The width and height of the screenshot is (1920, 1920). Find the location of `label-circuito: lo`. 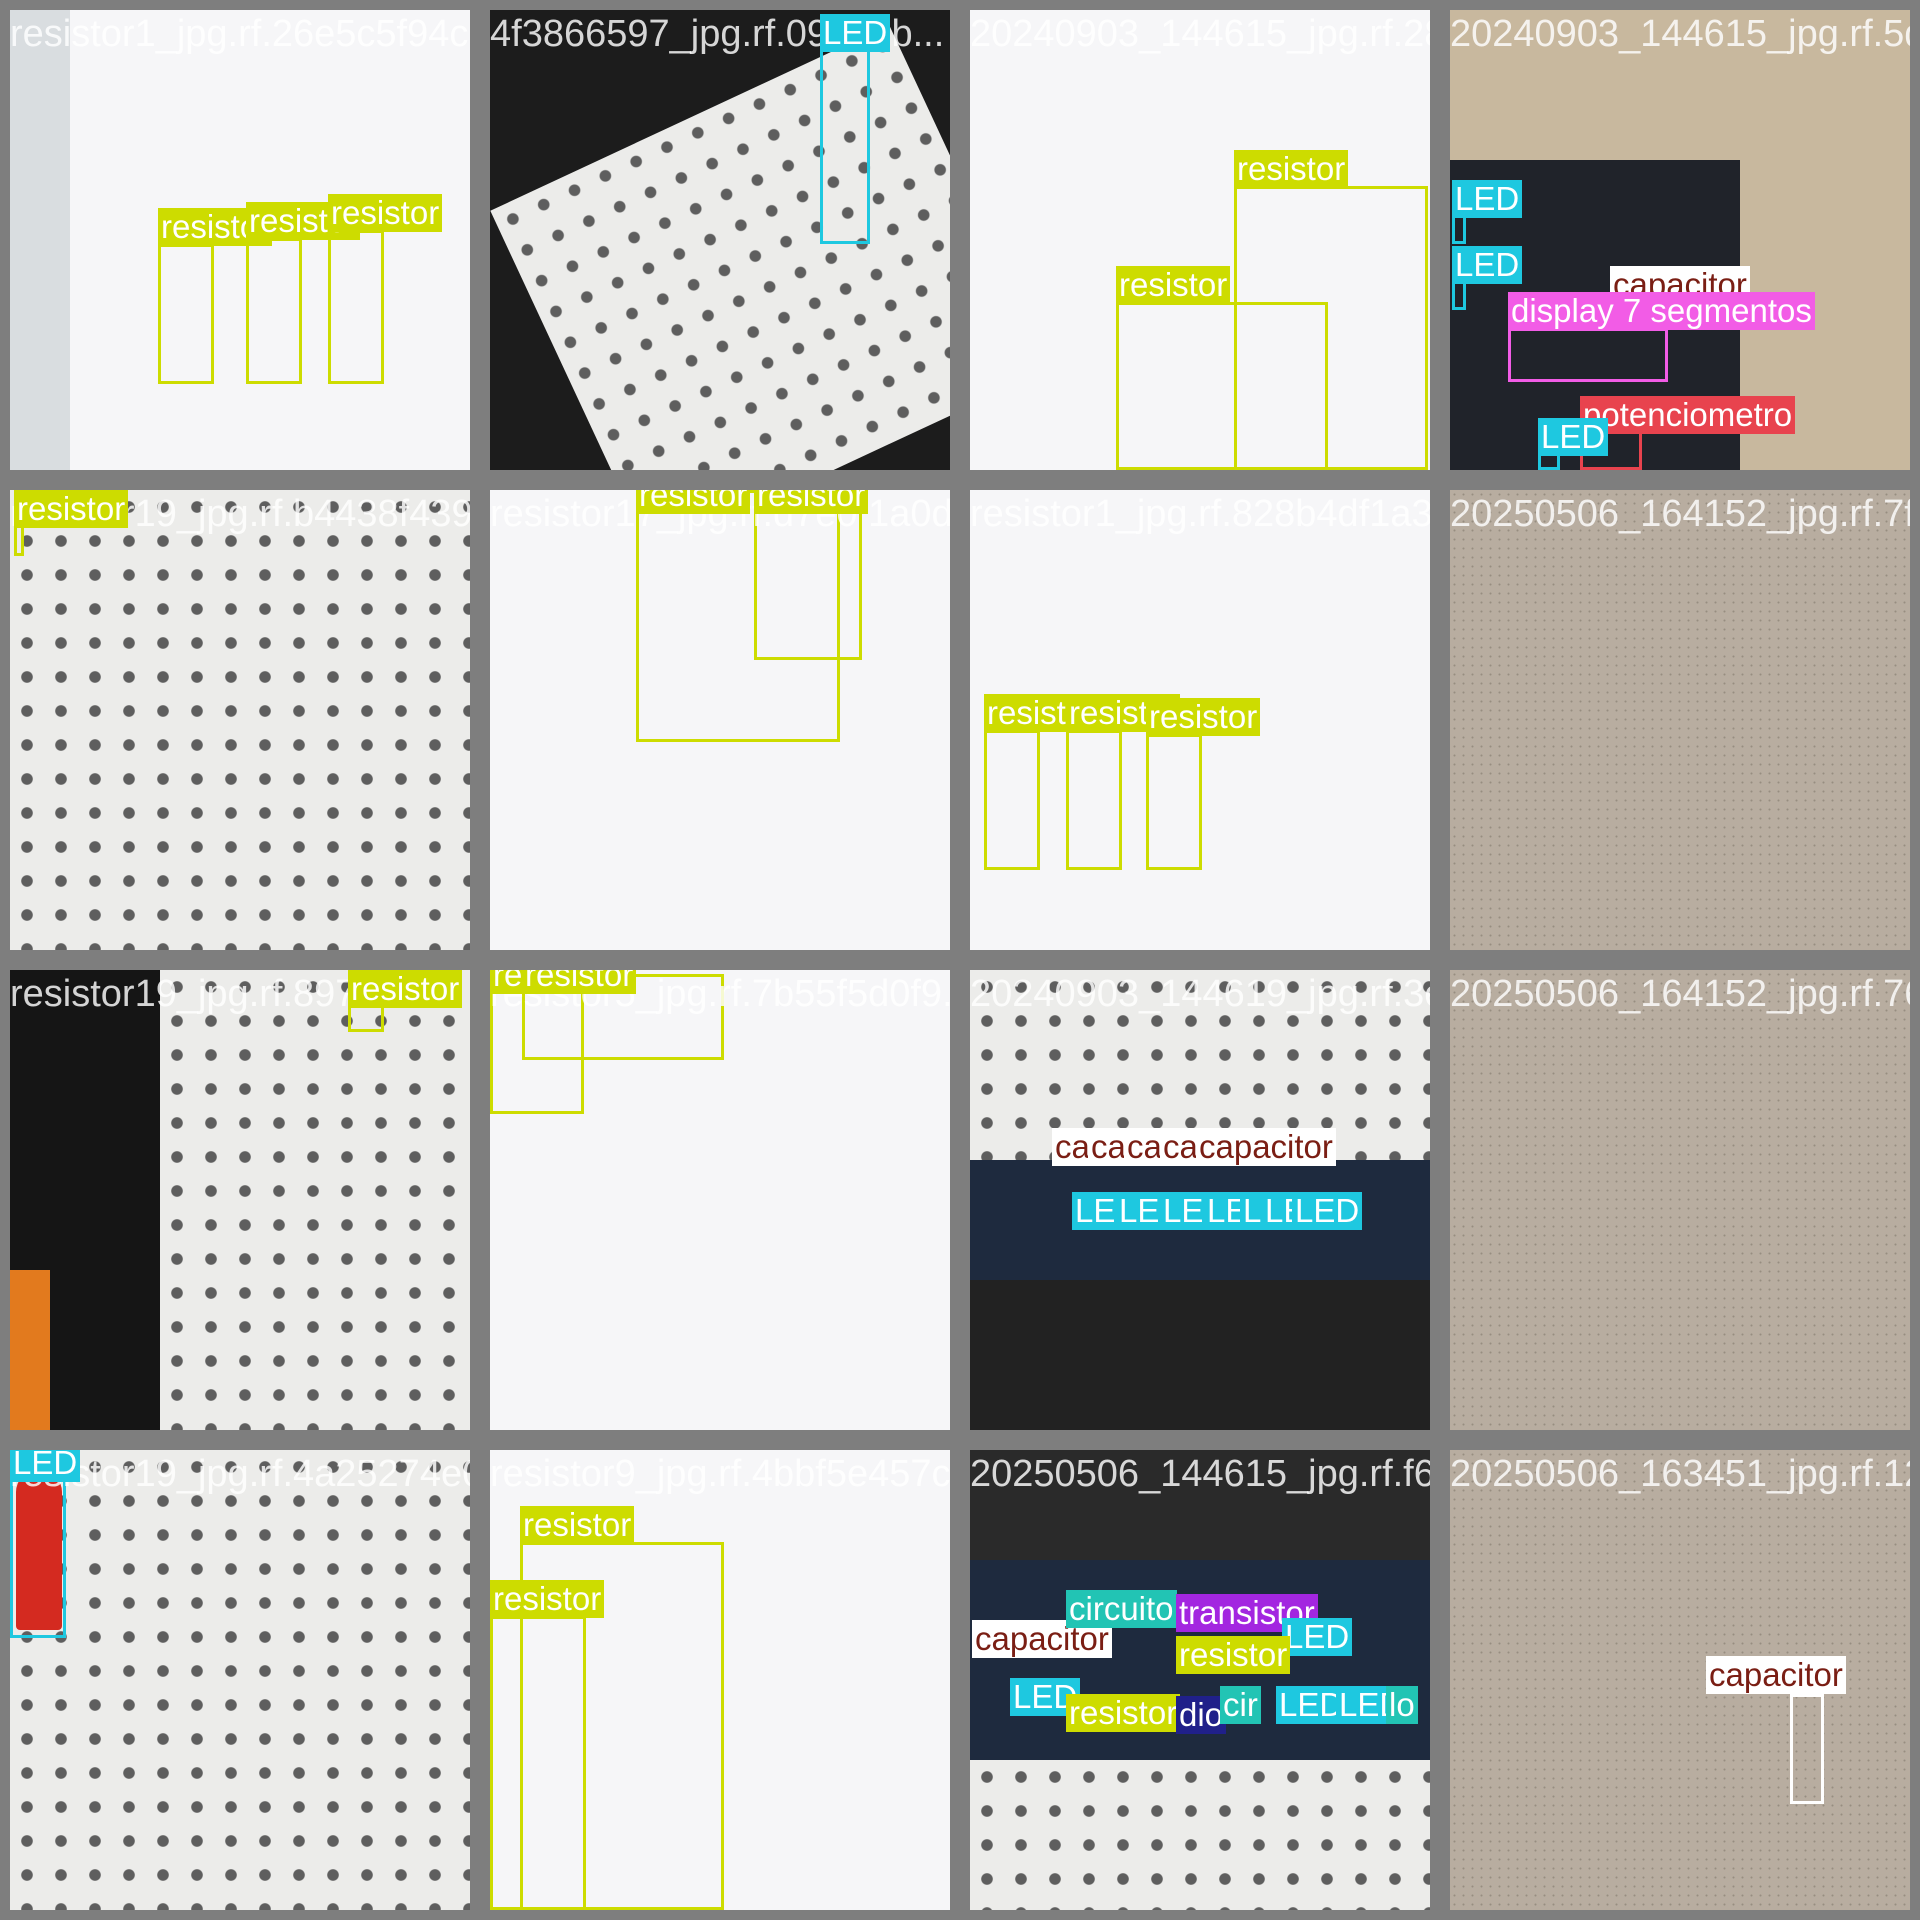

label-circuito: lo is located at coordinates (1402, 1705).